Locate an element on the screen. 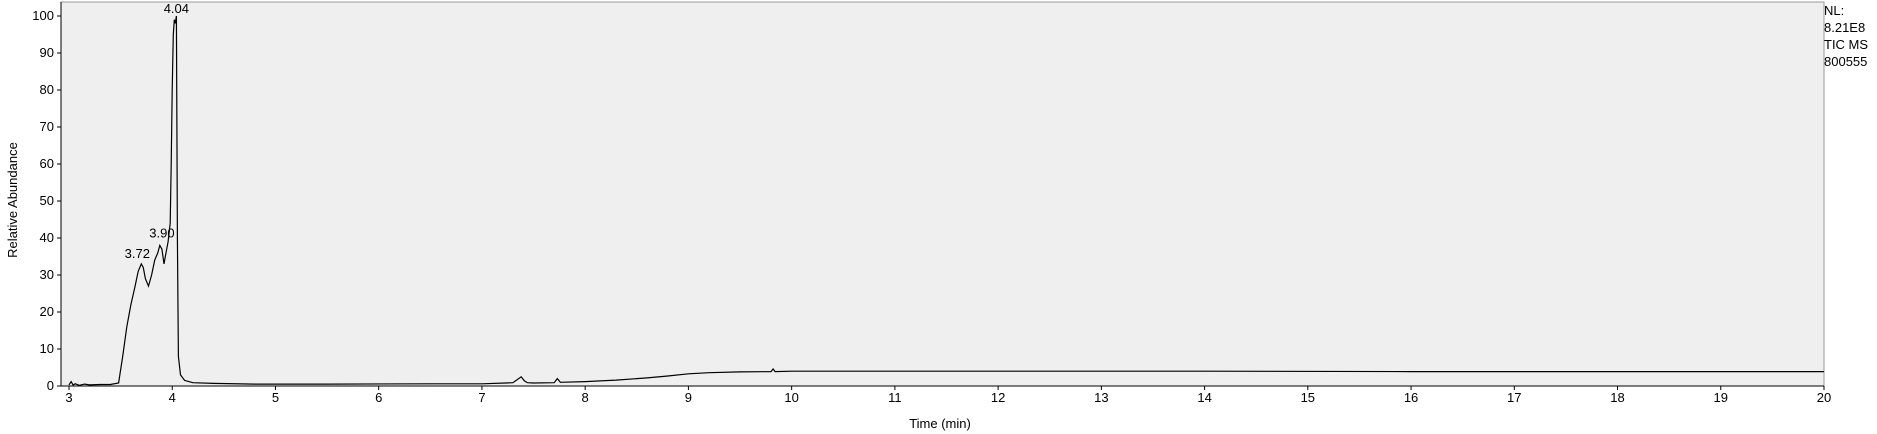  x-tick-label: 20 is located at coordinates (1824, 397).